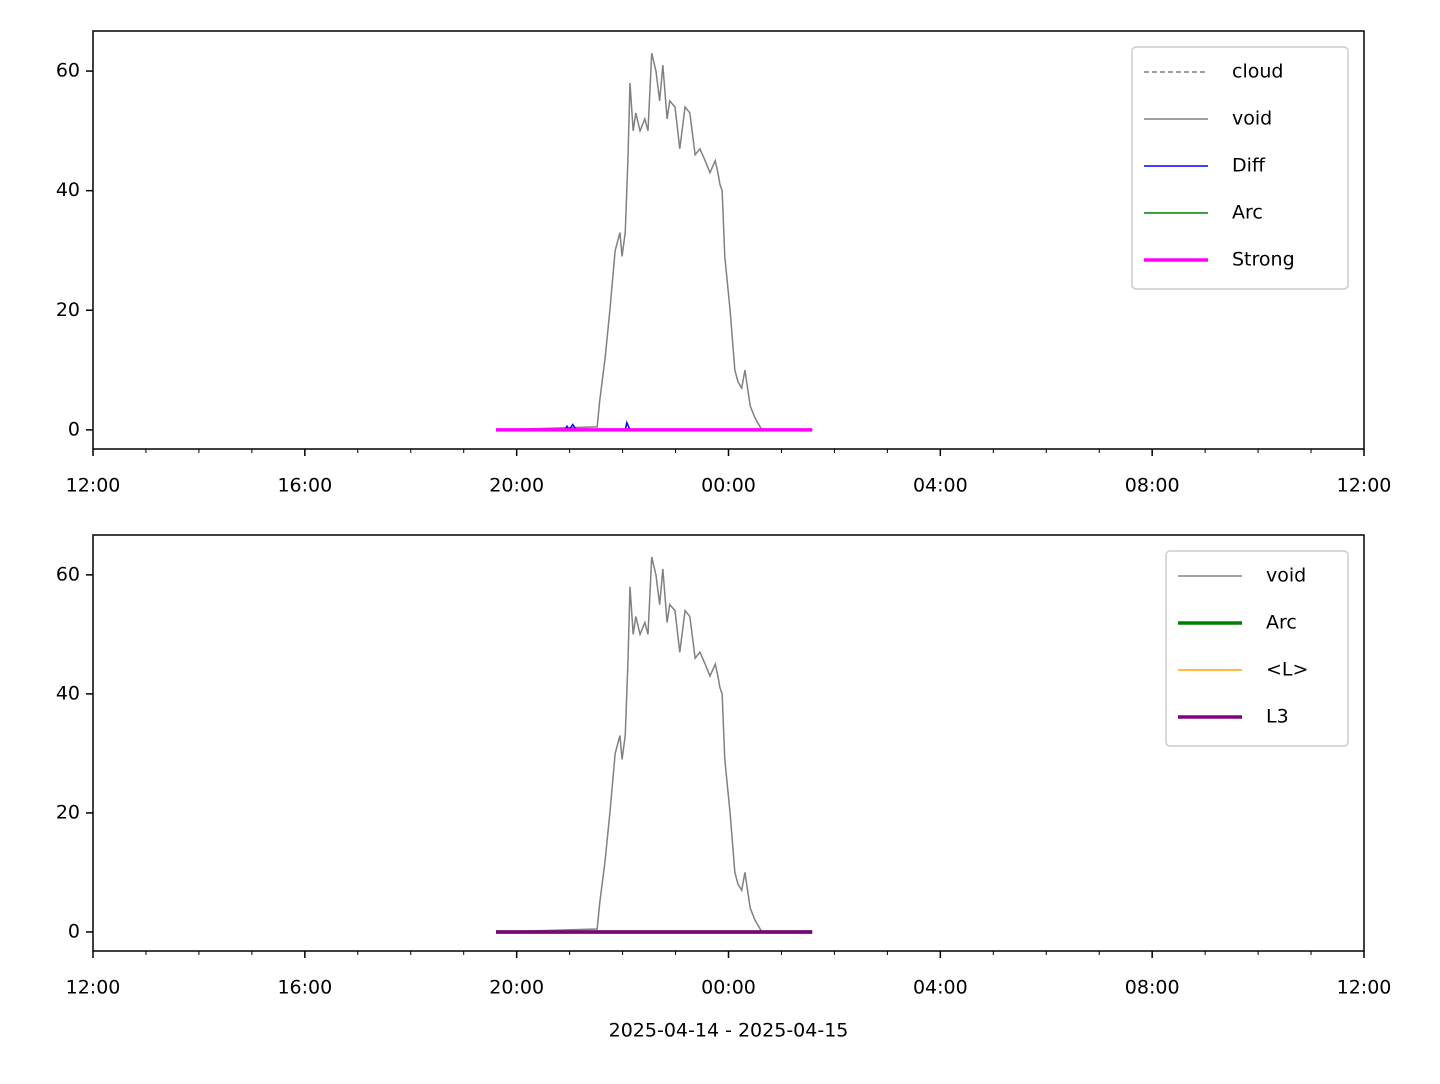  What do you see at coordinates (1277, 717) in the screenshot?
I see `legend-label: L3` at bounding box center [1277, 717].